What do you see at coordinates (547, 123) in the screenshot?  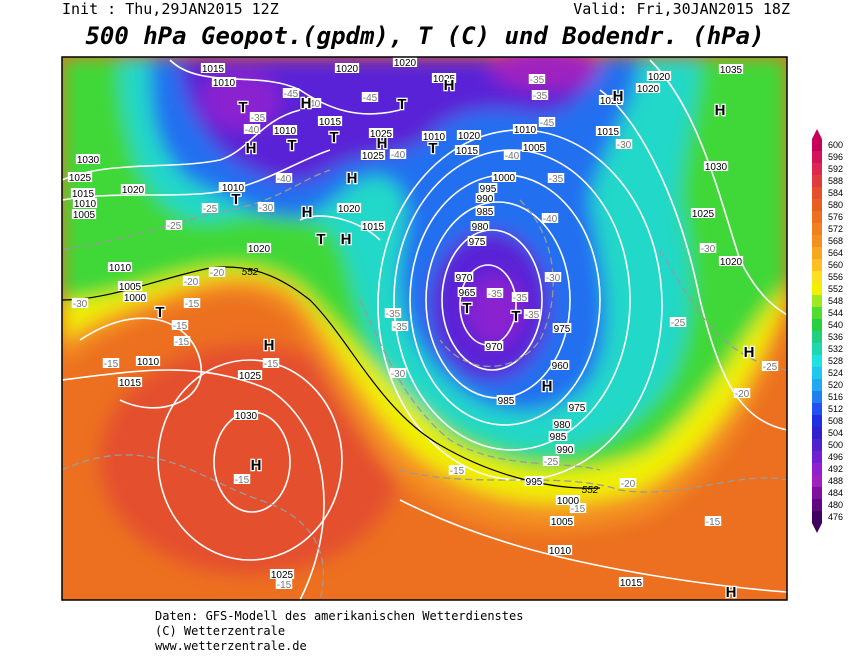 I see `temperature-label-text: -45` at bounding box center [547, 123].